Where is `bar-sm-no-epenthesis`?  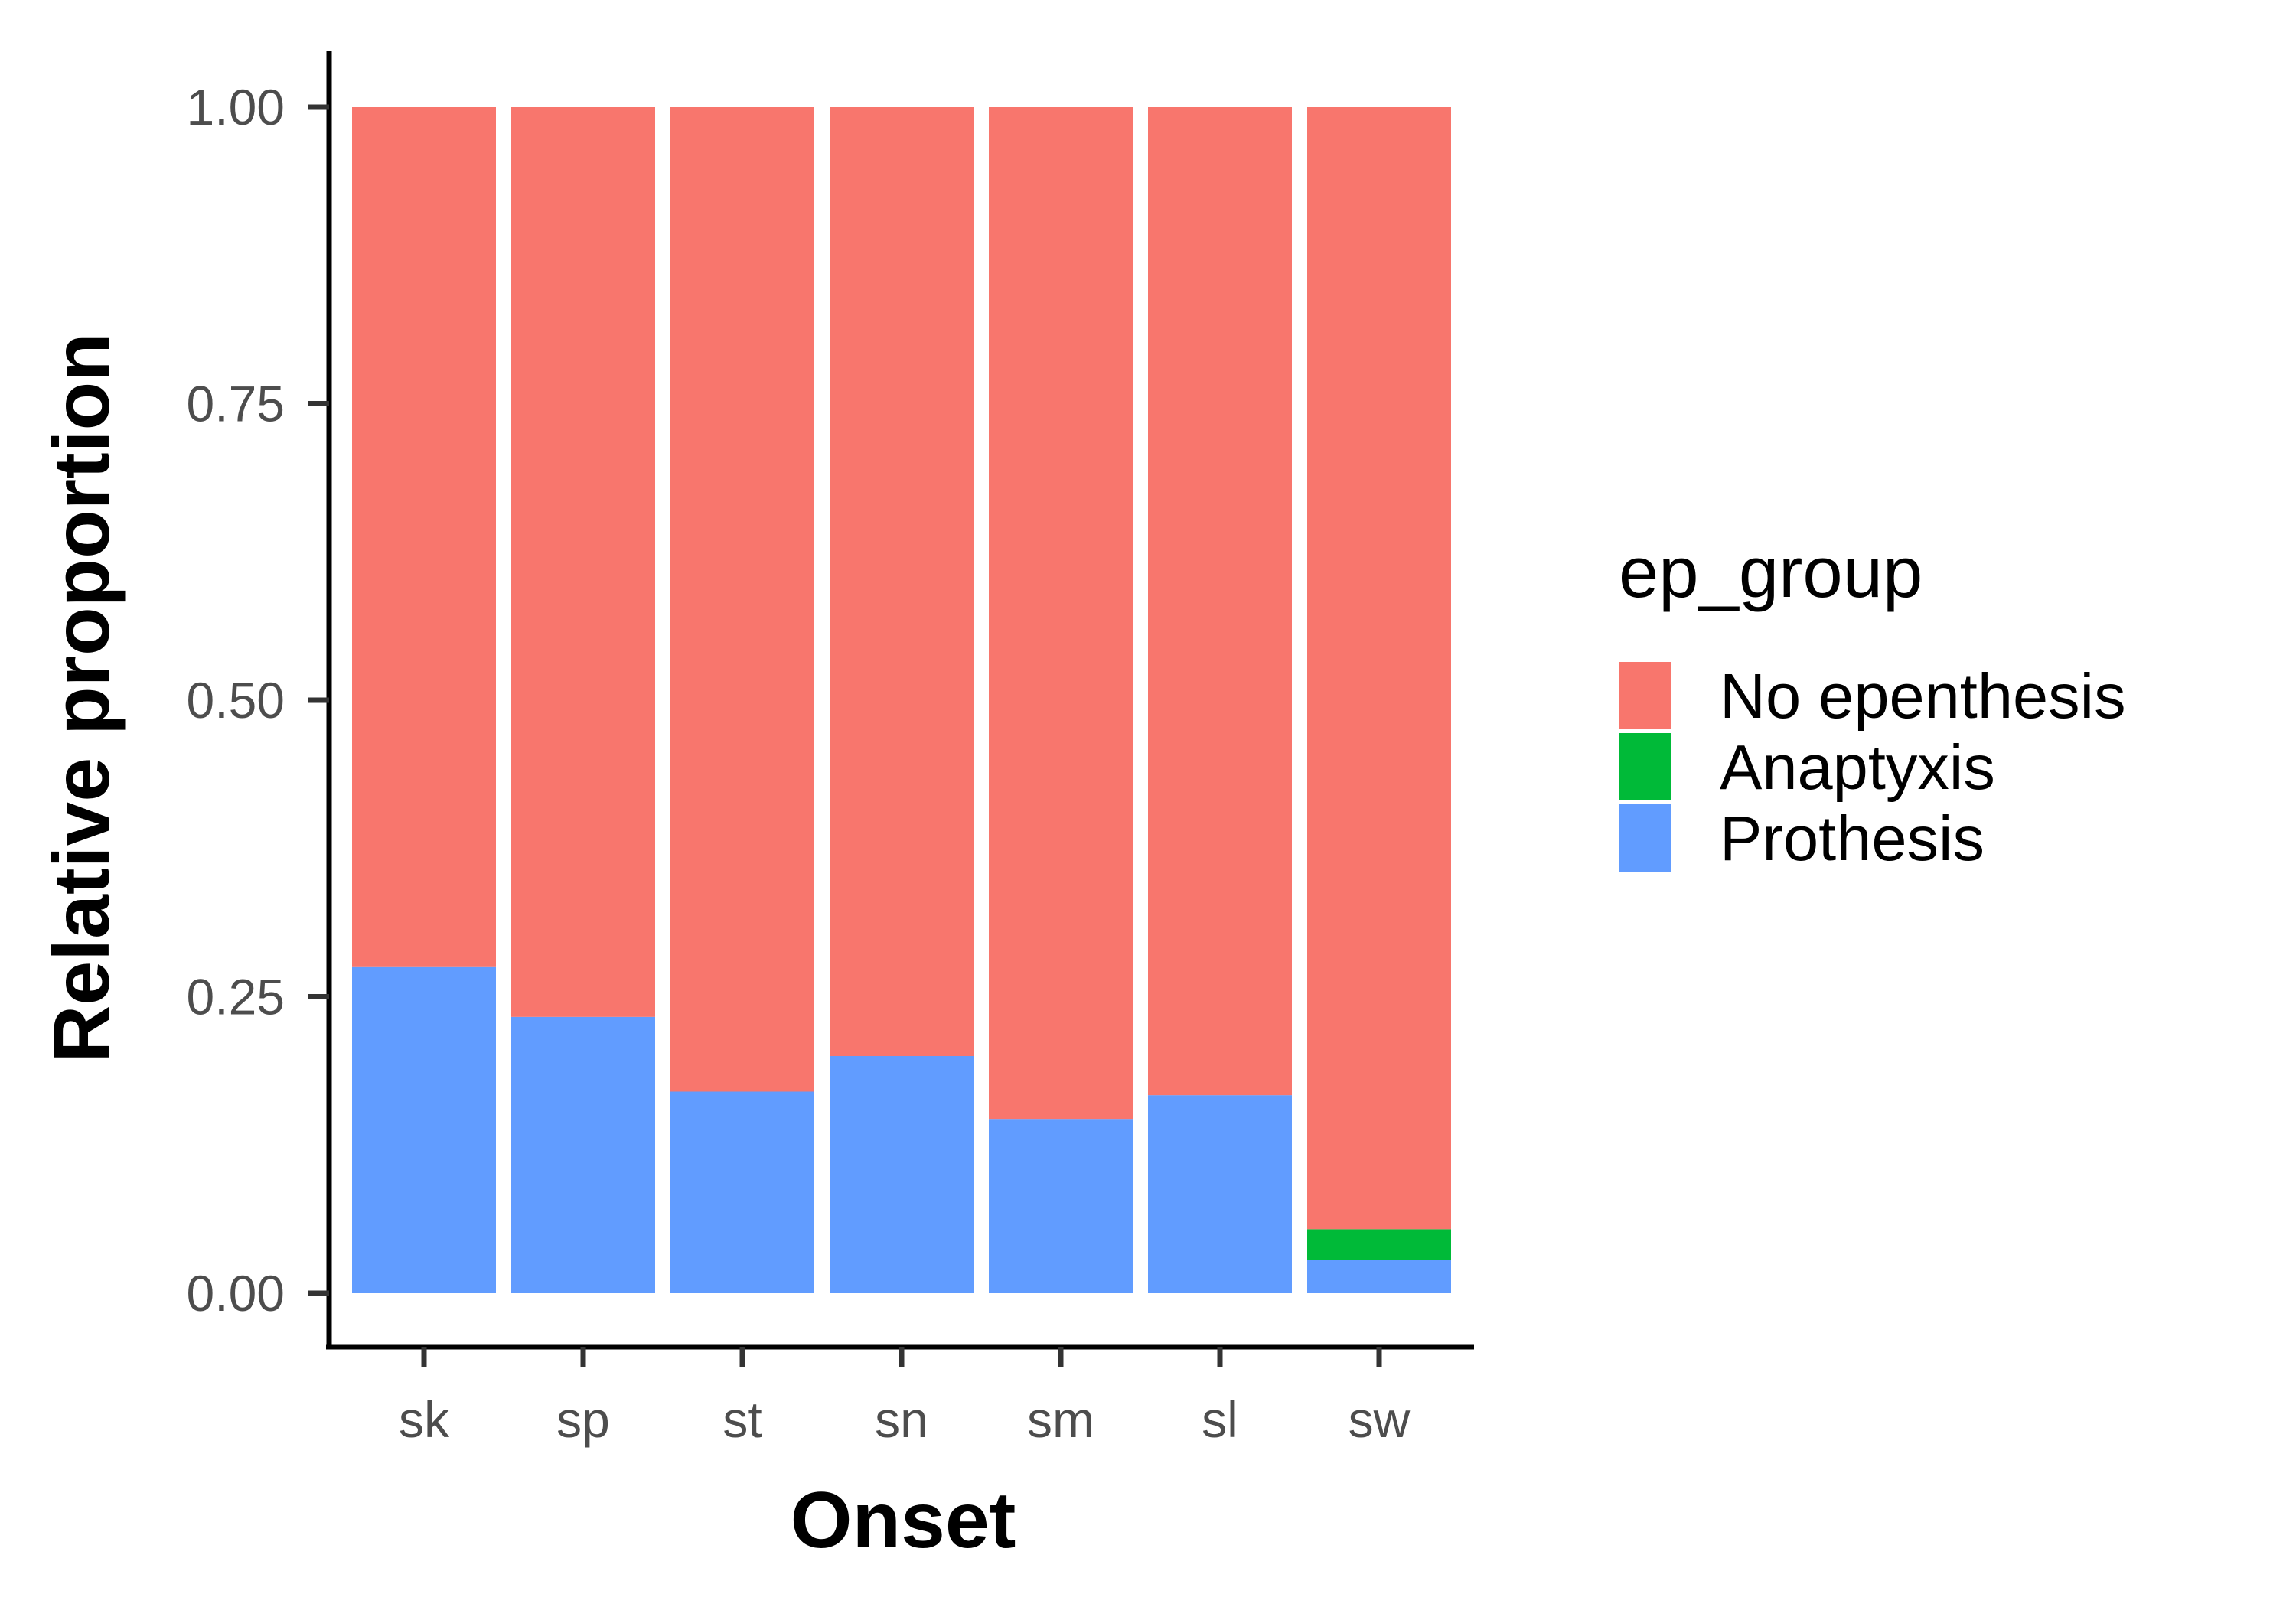
bar-sm-no-epenthesis is located at coordinates (1061, 613).